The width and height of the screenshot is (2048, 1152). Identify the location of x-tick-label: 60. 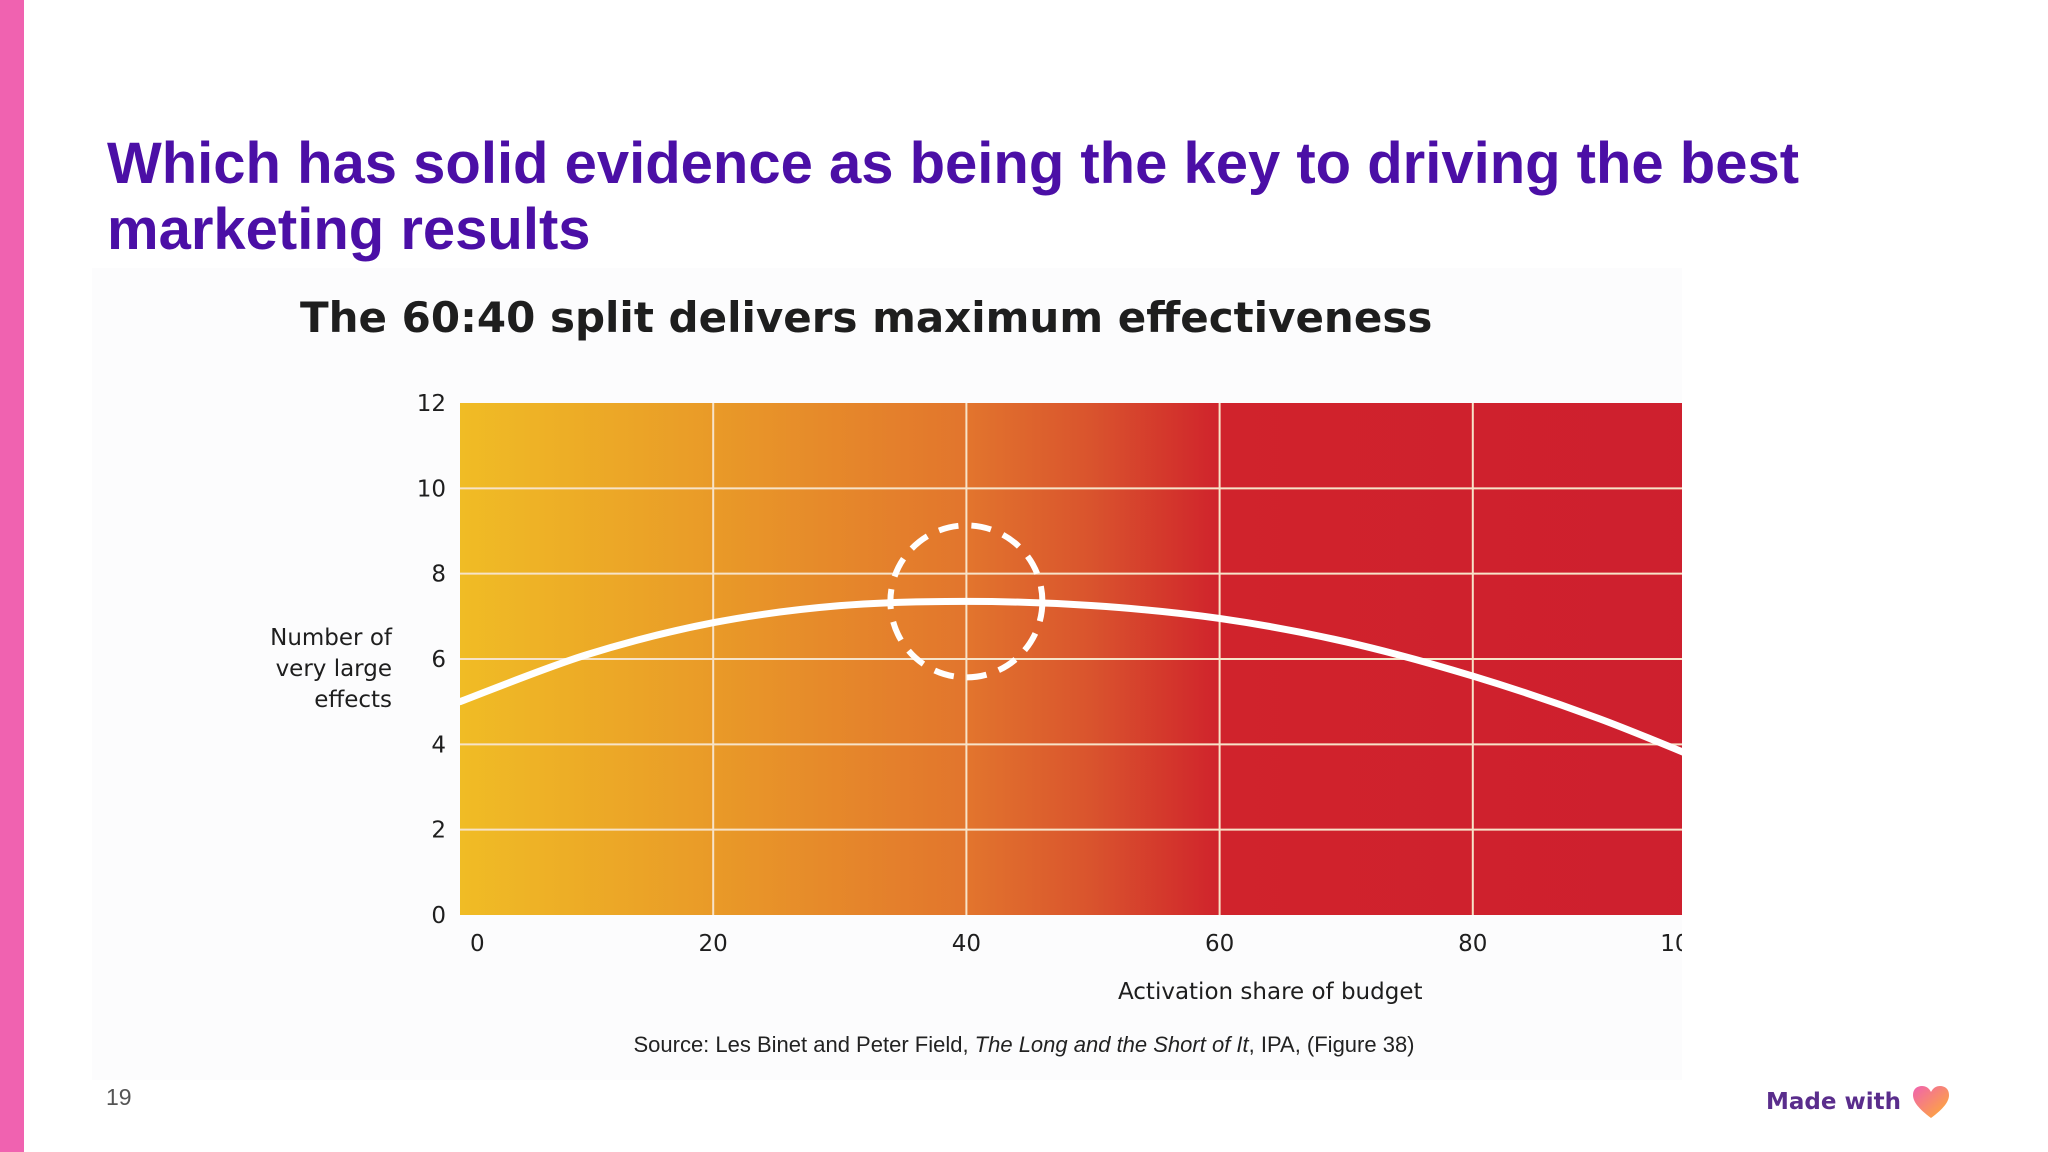
(1219, 944).